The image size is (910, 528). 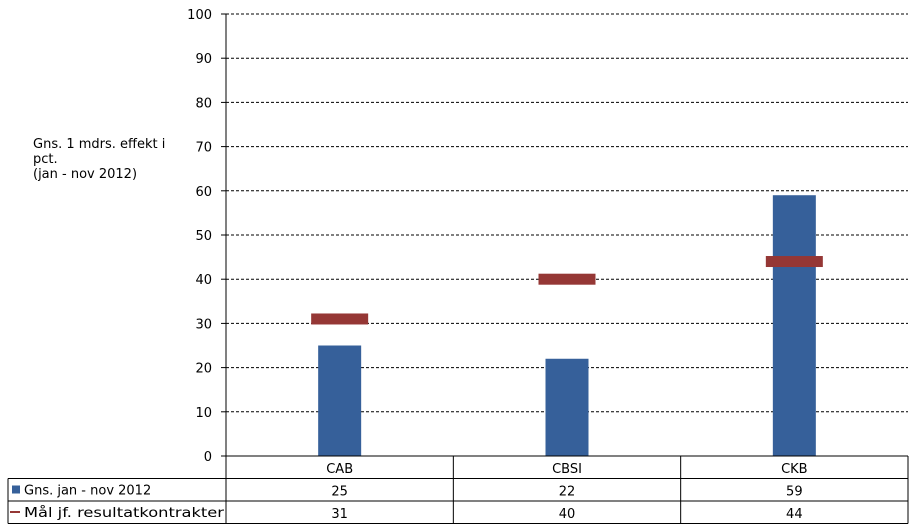 What do you see at coordinates (16, 489) in the screenshot?
I see `legend-key-bar` at bounding box center [16, 489].